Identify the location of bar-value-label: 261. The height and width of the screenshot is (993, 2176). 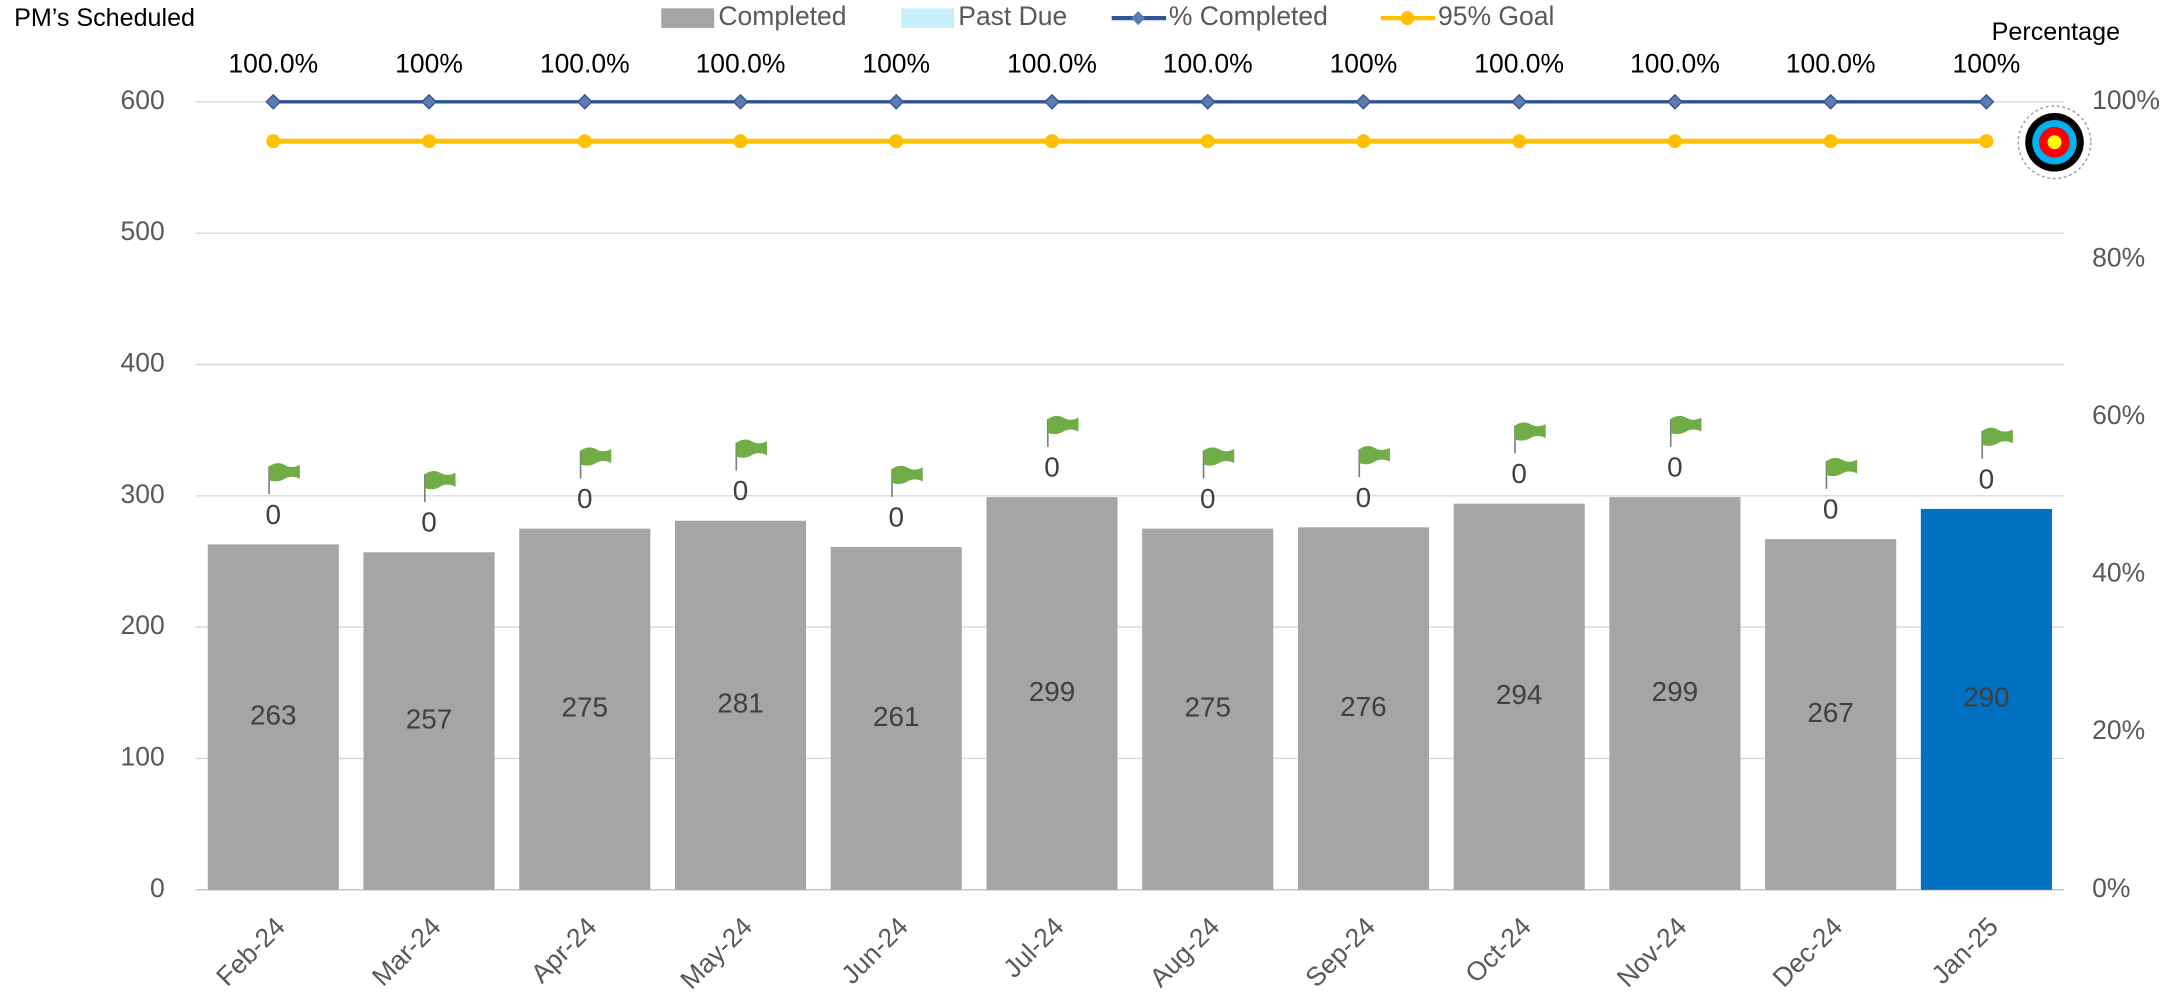
(896, 716).